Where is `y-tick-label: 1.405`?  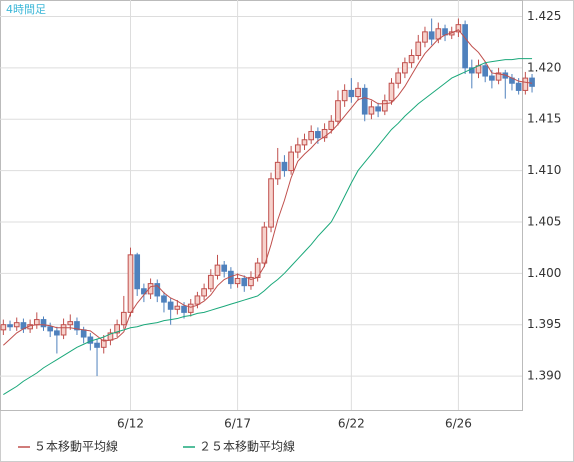 y-tick-label: 1.405 is located at coordinates (544, 221).